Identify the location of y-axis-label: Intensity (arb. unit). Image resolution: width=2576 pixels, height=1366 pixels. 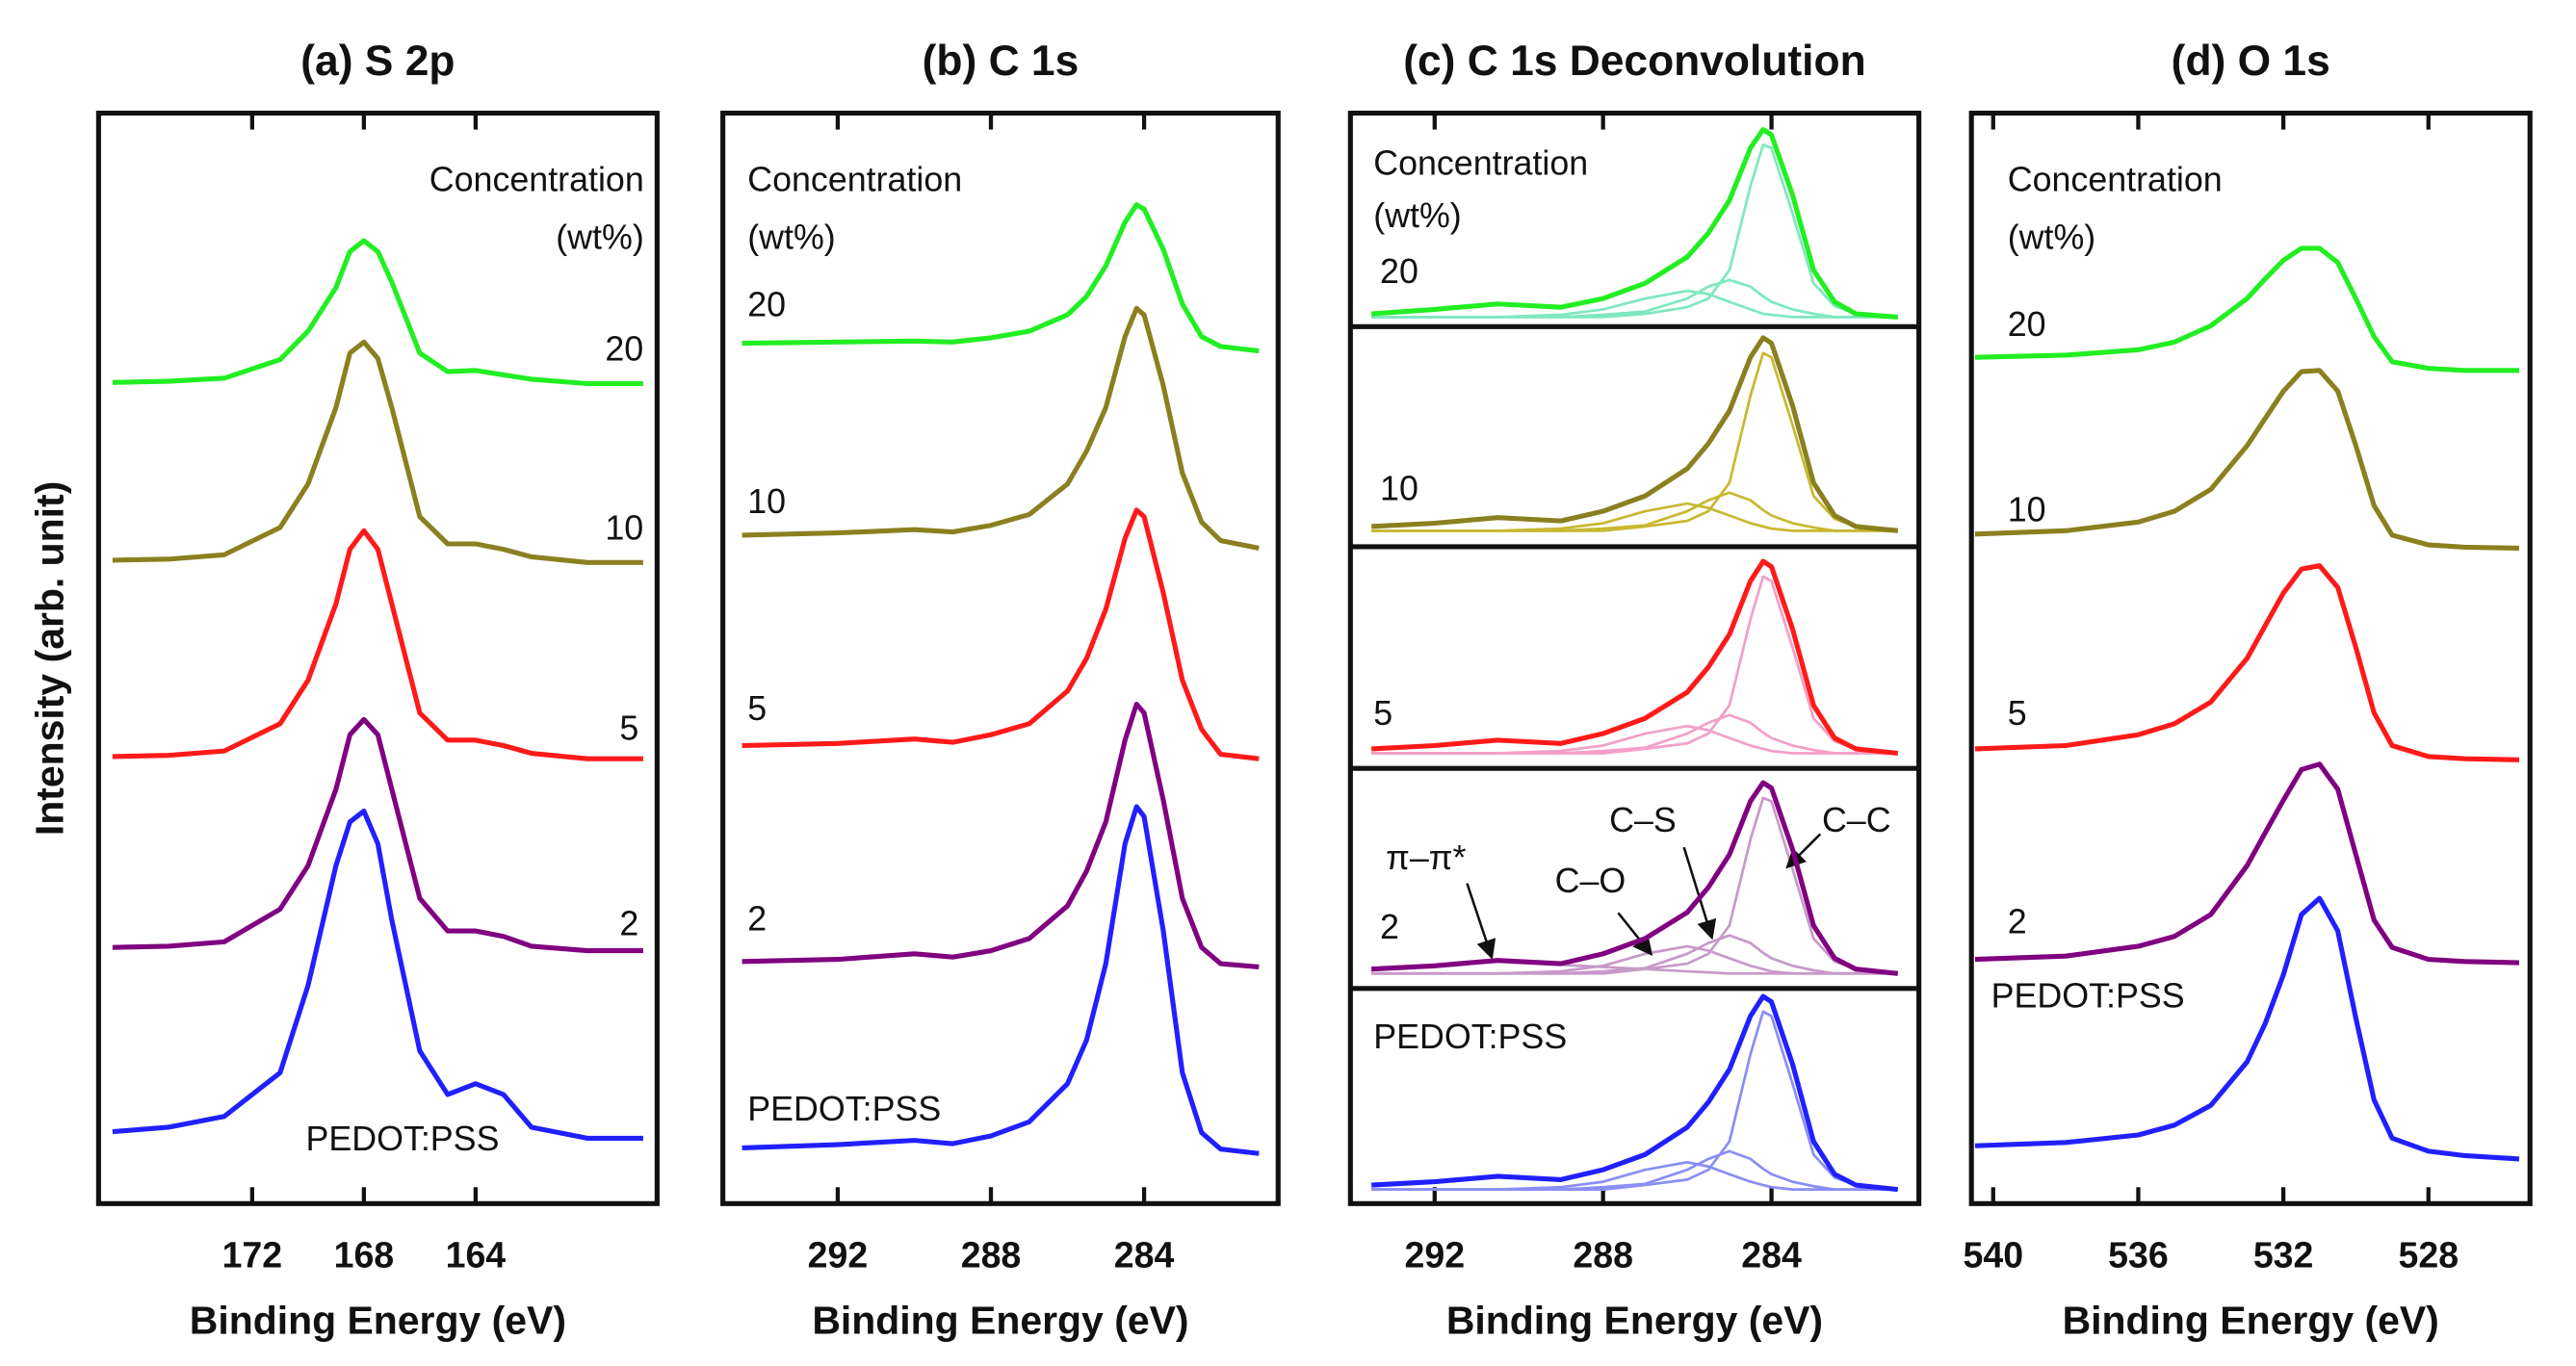
(49, 658).